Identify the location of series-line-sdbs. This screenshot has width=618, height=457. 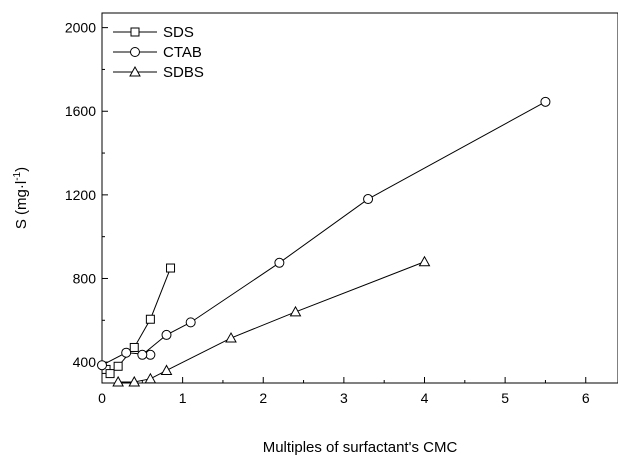
(271, 322).